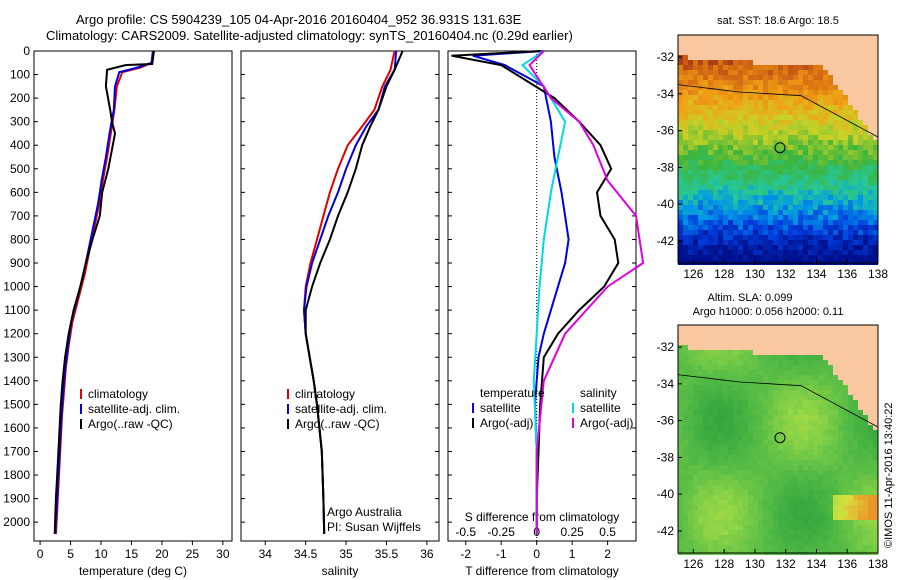 The height and width of the screenshot is (580, 900). Describe the element at coordinates (162, 554) in the screenshot. I see `x-tick-label: 20` at that location.